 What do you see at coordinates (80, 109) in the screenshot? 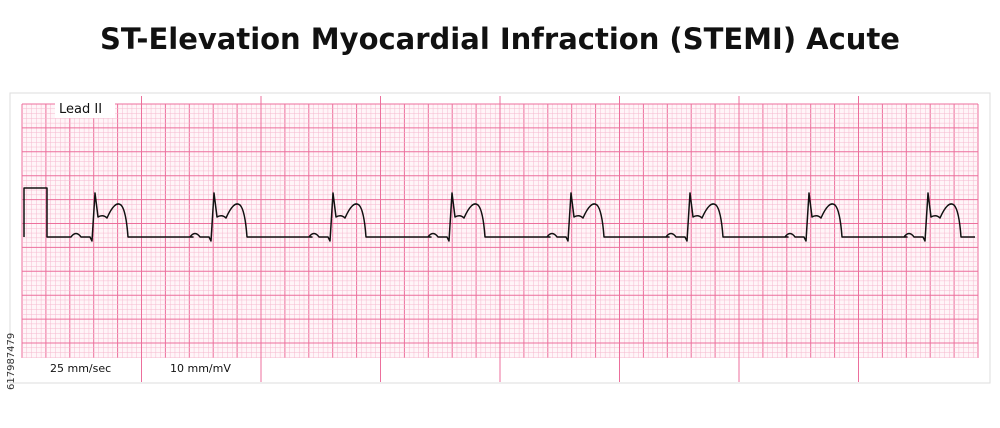
I see `lead-label: Lead II` at bounding box center [80, 109].